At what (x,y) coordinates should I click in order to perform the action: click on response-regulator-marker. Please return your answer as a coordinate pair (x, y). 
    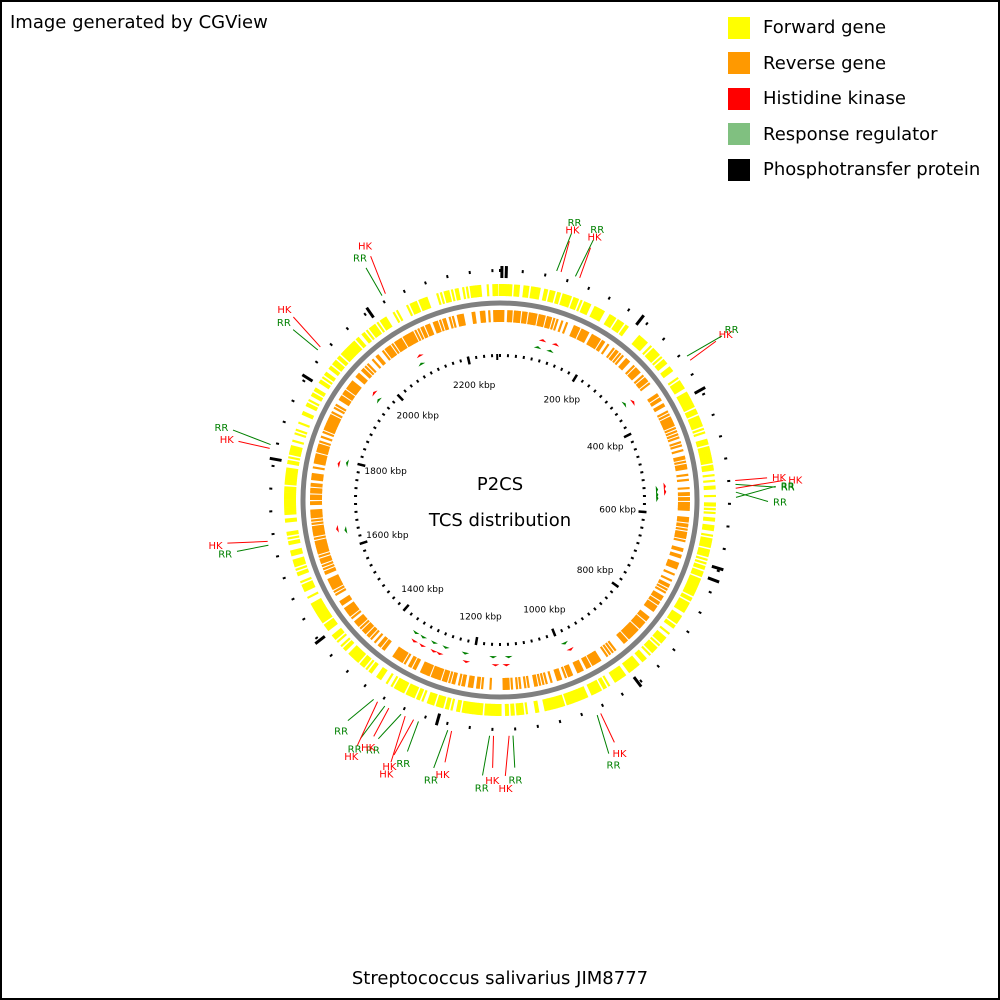
    Looking at the image, I should click on (379, 400).